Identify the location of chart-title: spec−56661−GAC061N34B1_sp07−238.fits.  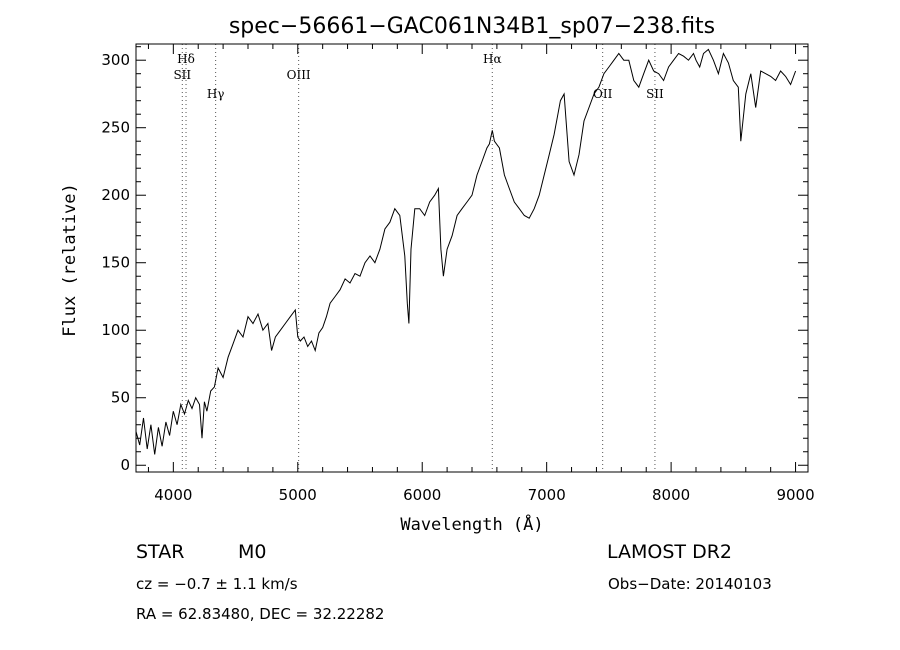
(472, 26).